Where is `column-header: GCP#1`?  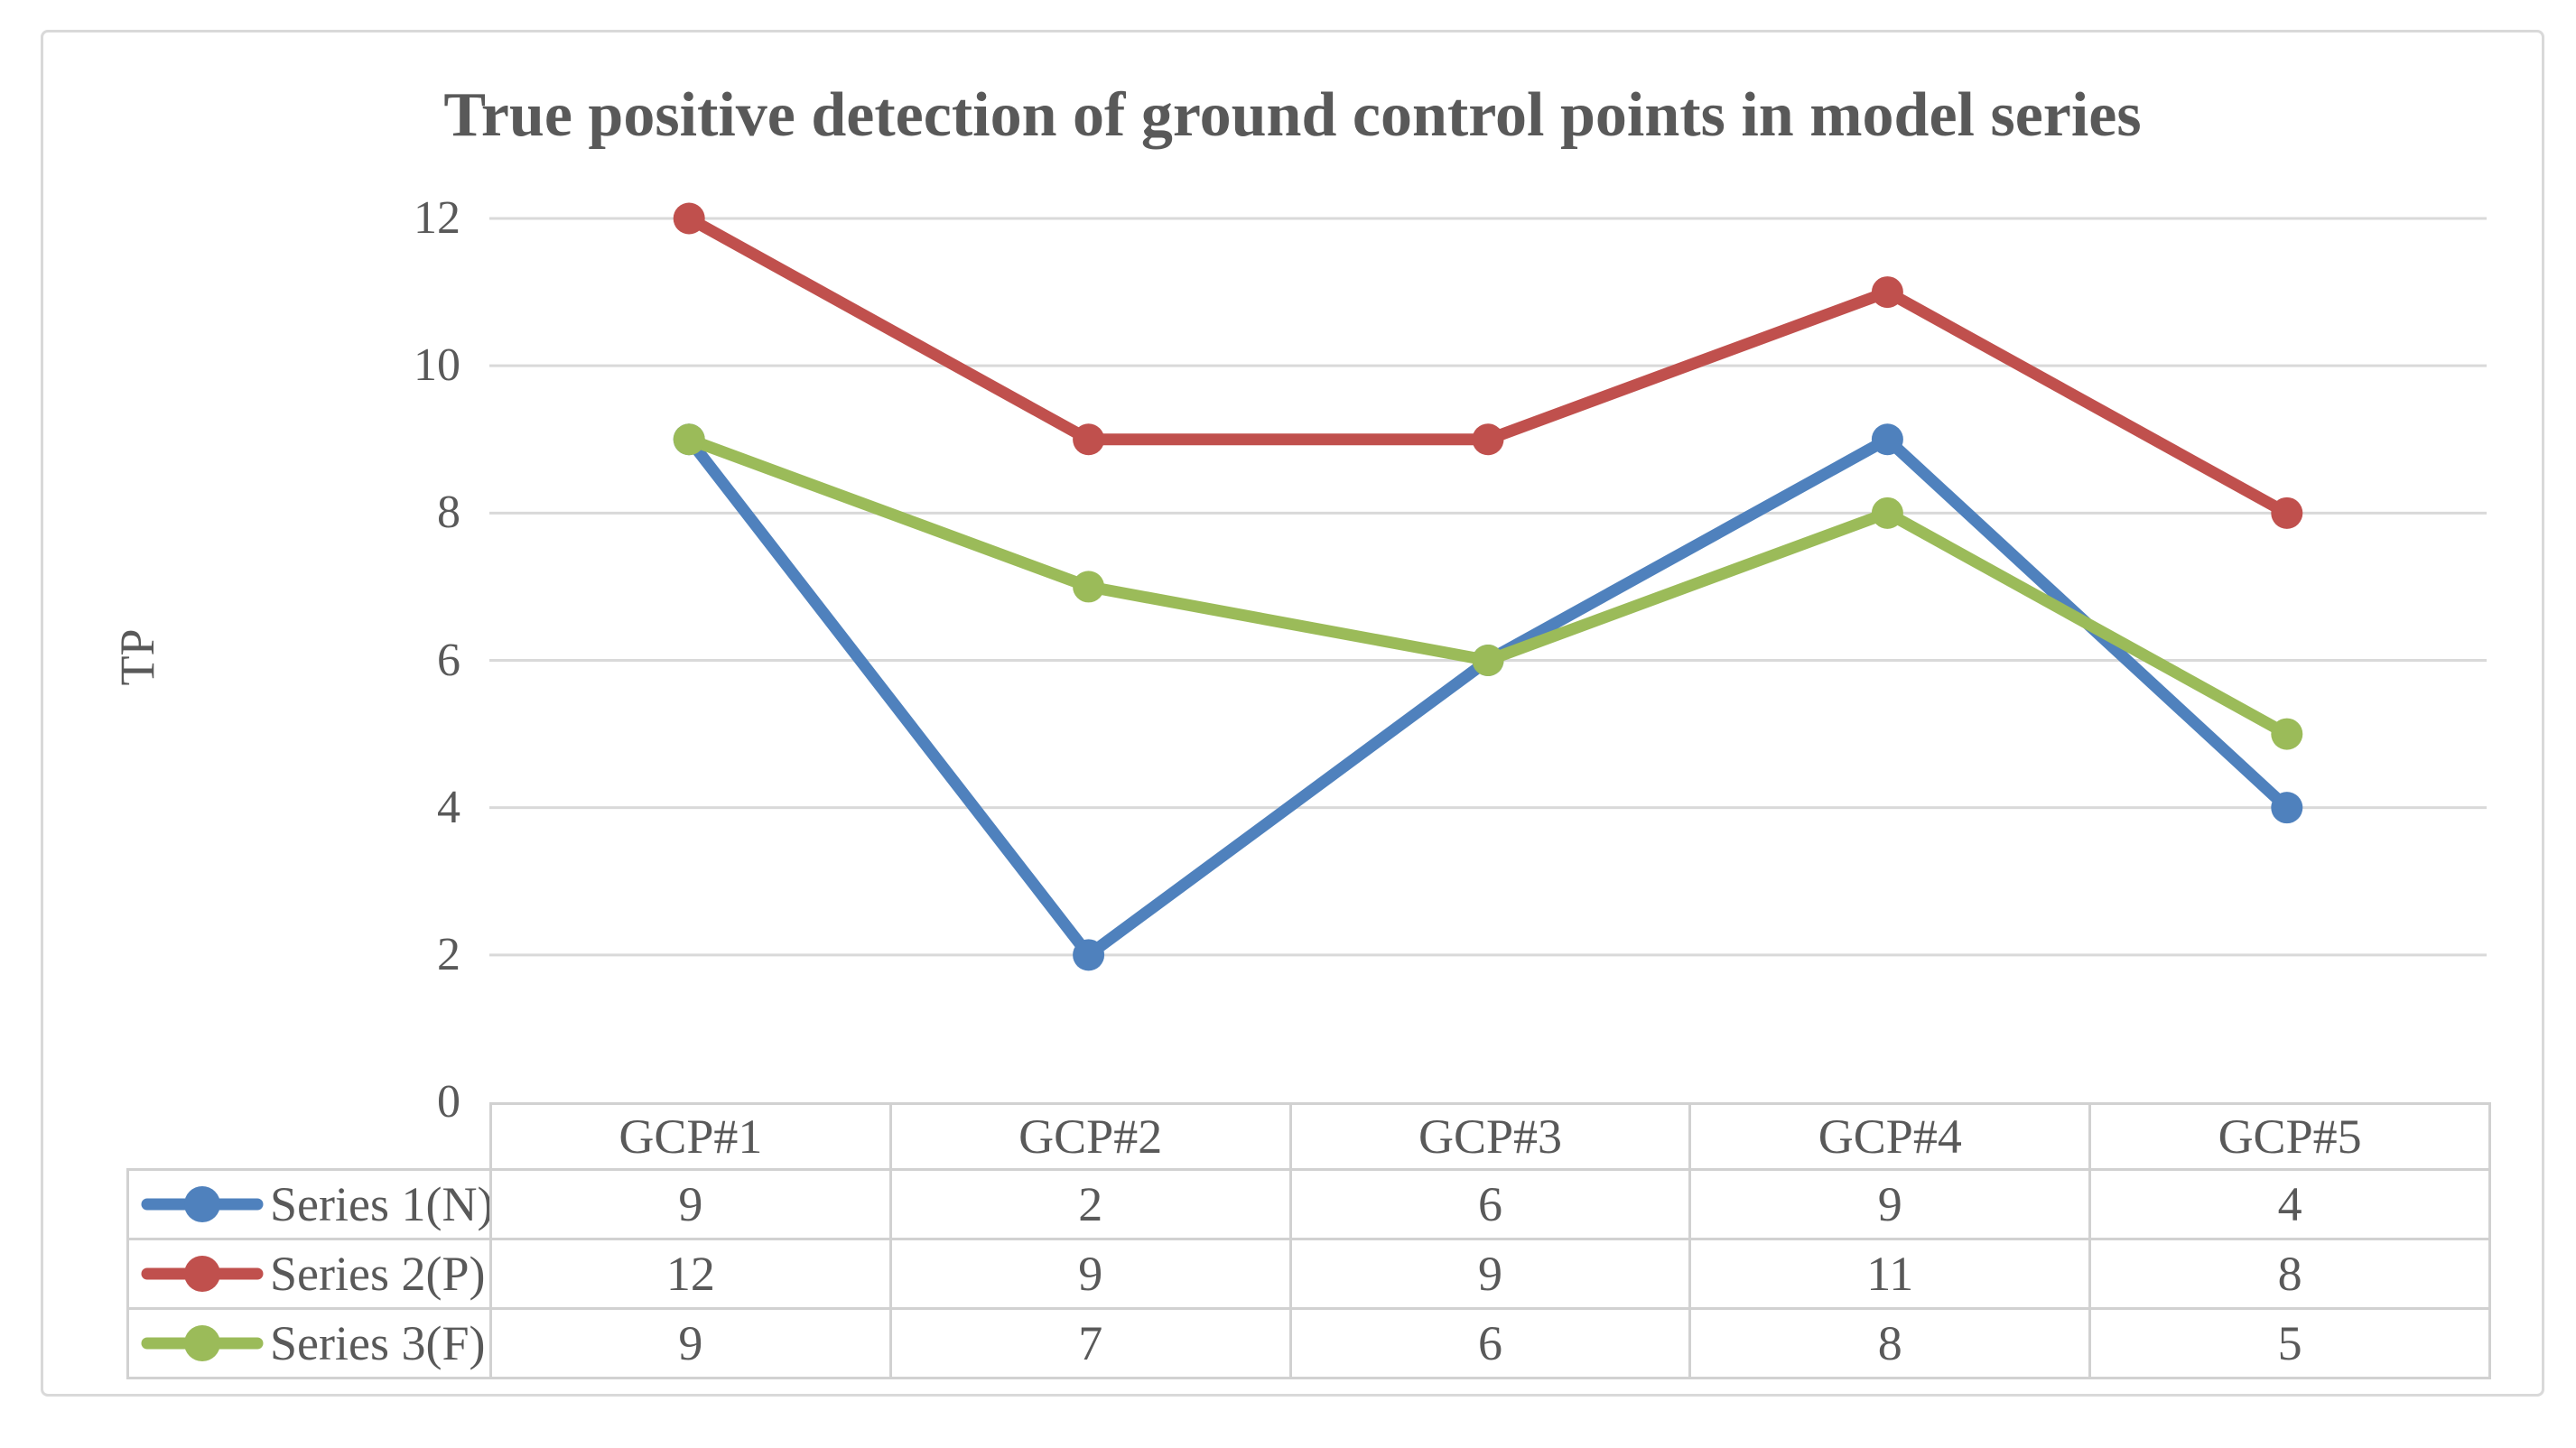
column-header: GCP#1 is located at coordinates (690, 1136).